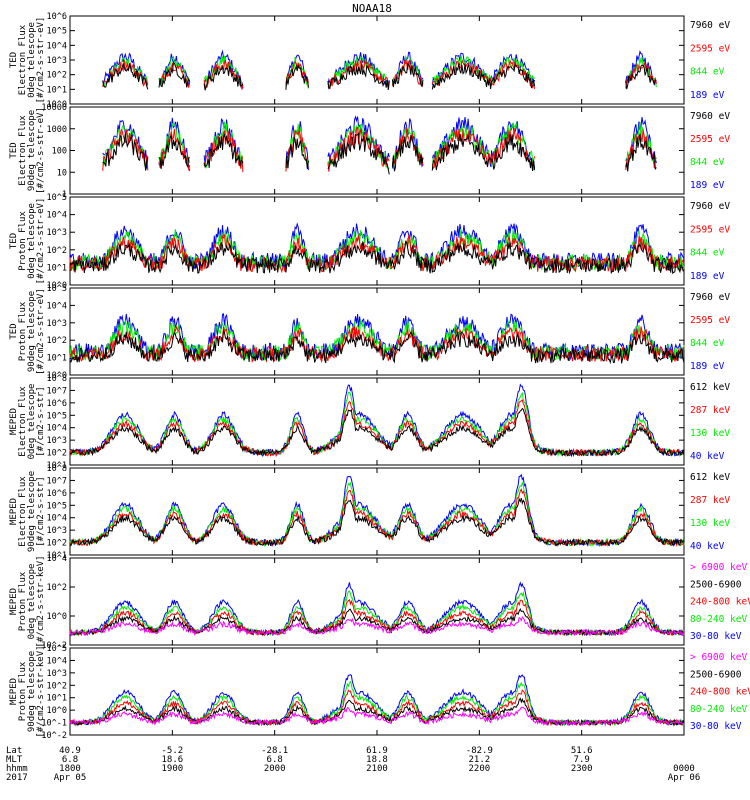  Describe the element at coordinates (17, 769) in the screenshot. I see `time-row-label: hhmm` at that location.